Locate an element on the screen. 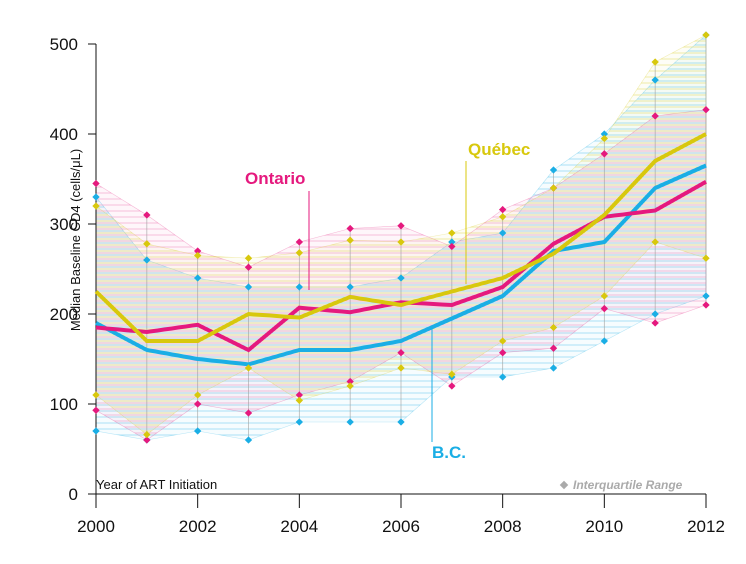 Image resolution: width=746 pixels, height=564 pixels. y-tick-label: 100 is located at coordinates (64, 404).